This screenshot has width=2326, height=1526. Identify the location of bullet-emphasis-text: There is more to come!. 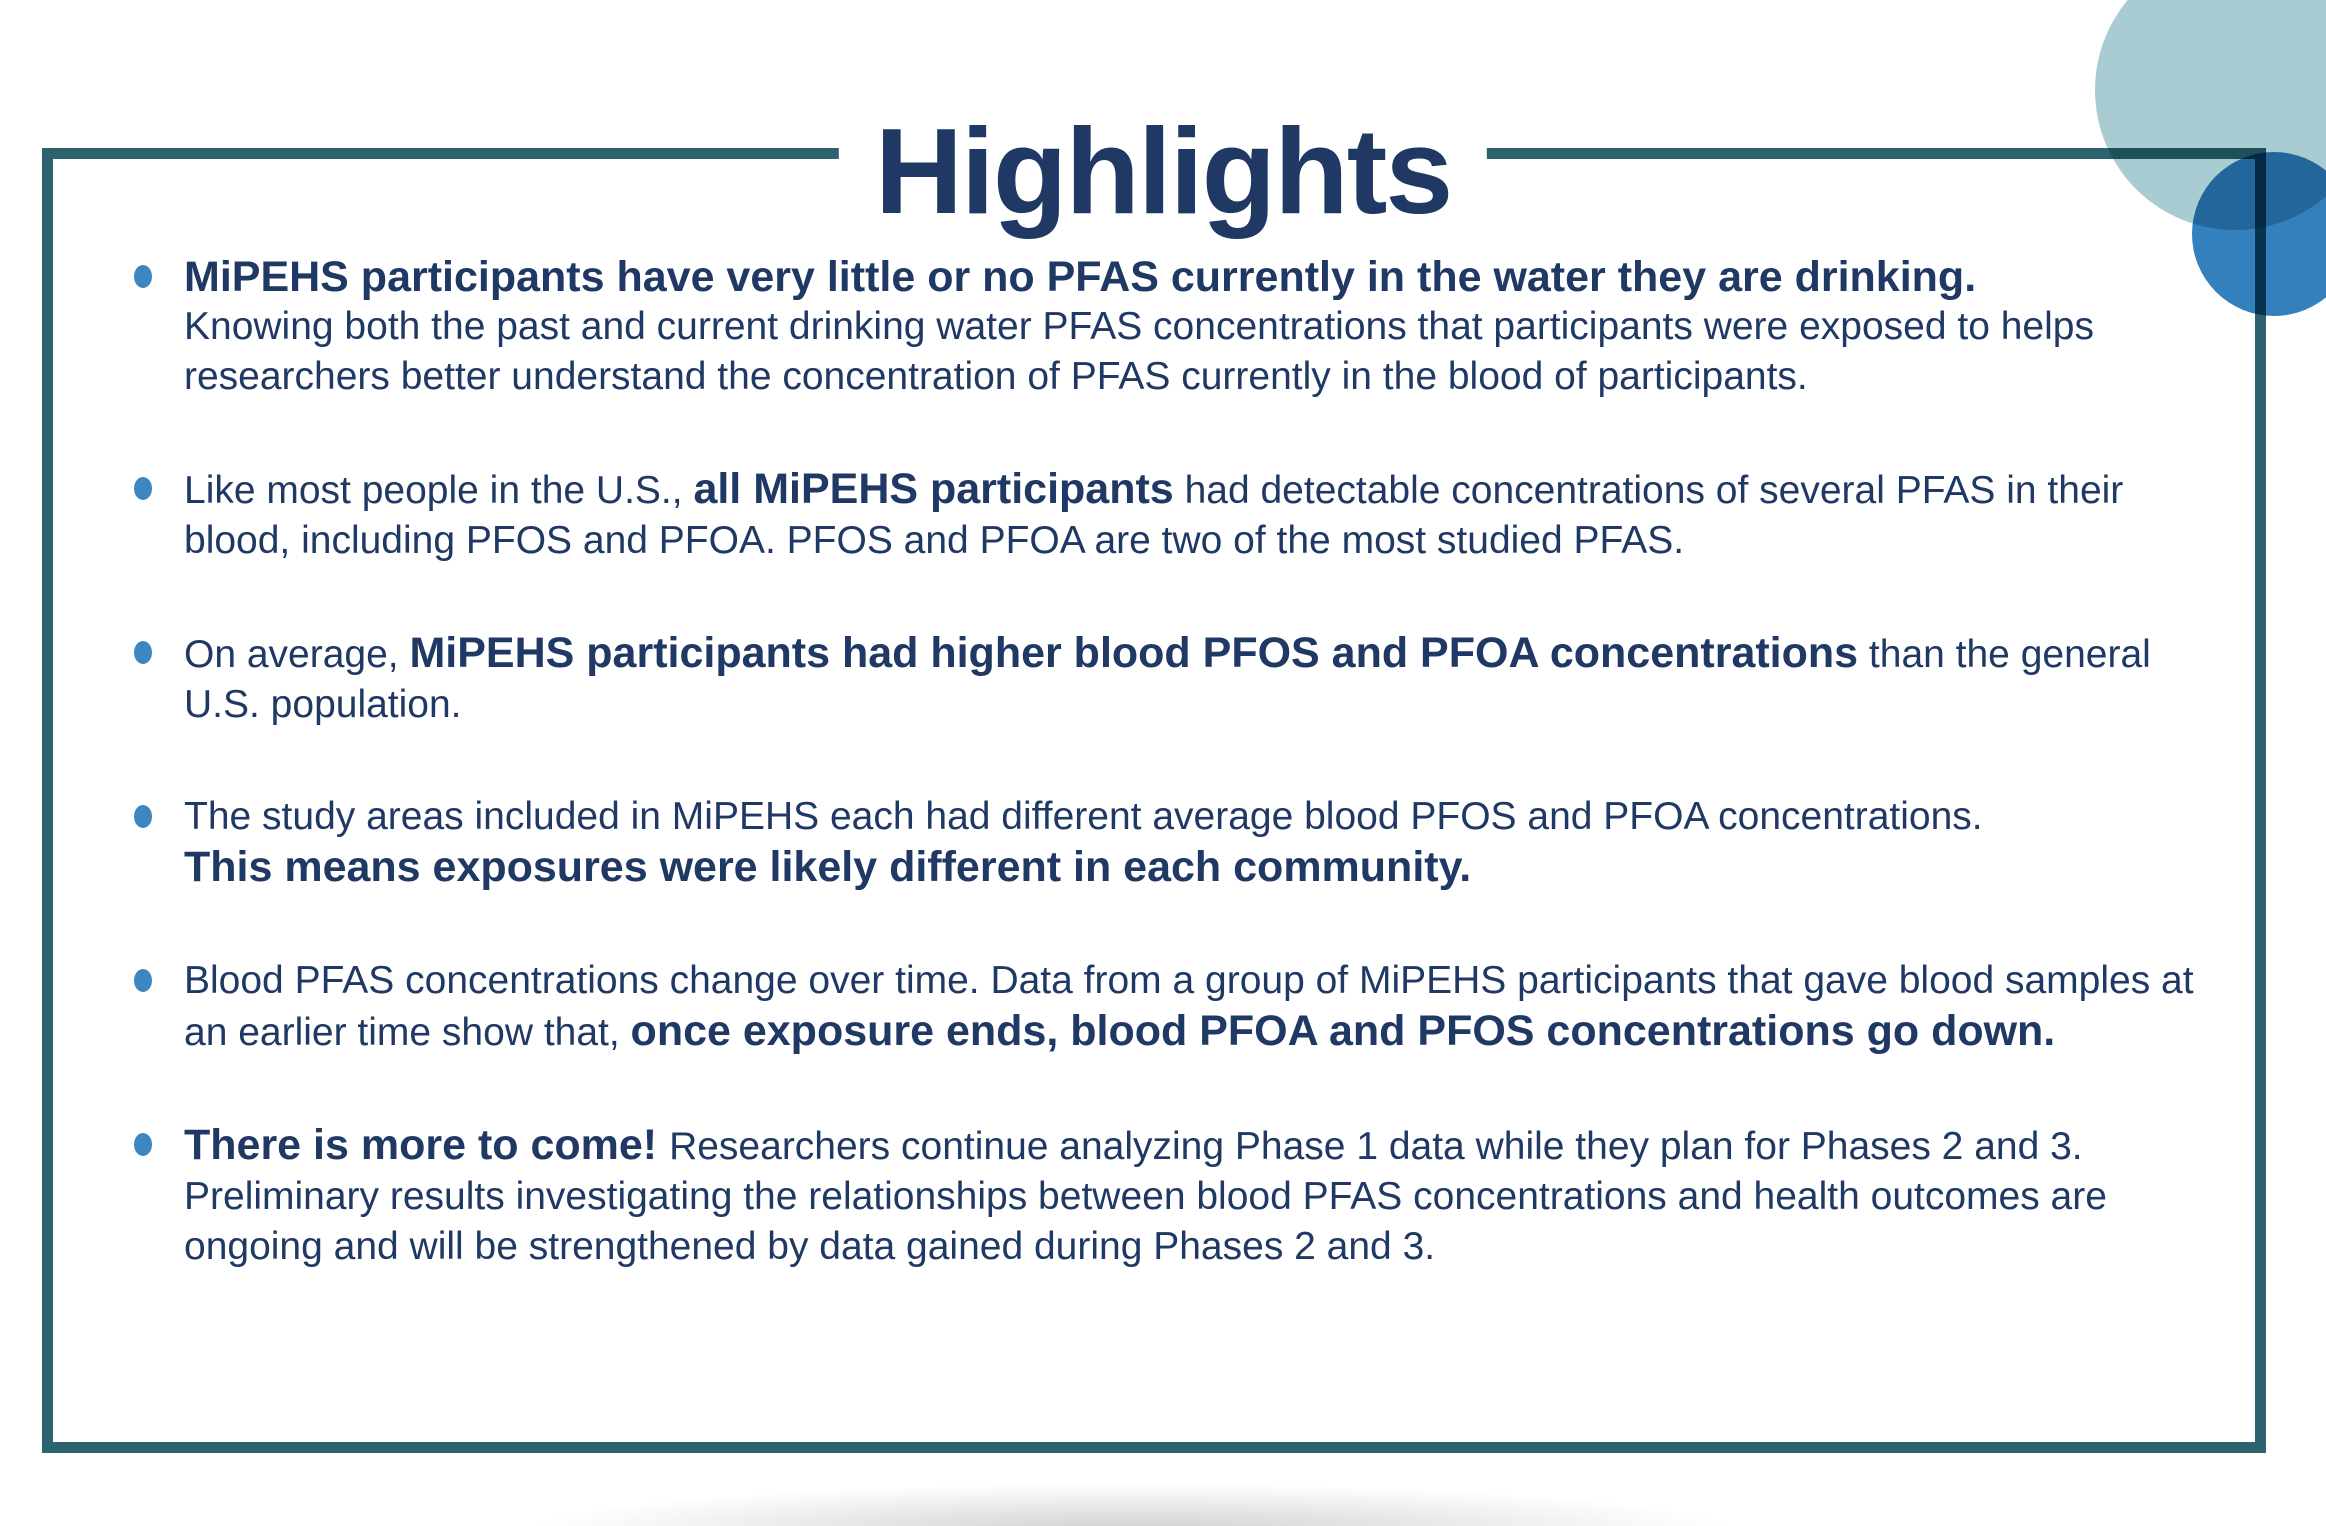
(427, 1145).